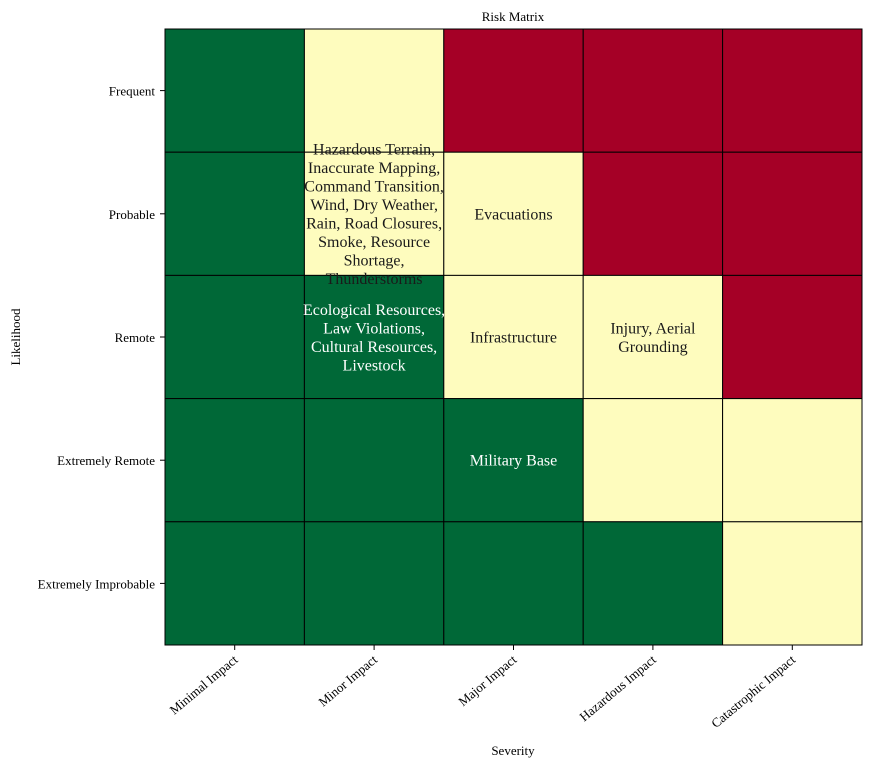  I want to click on cell-annotation: Military Base, so click(514, 461).